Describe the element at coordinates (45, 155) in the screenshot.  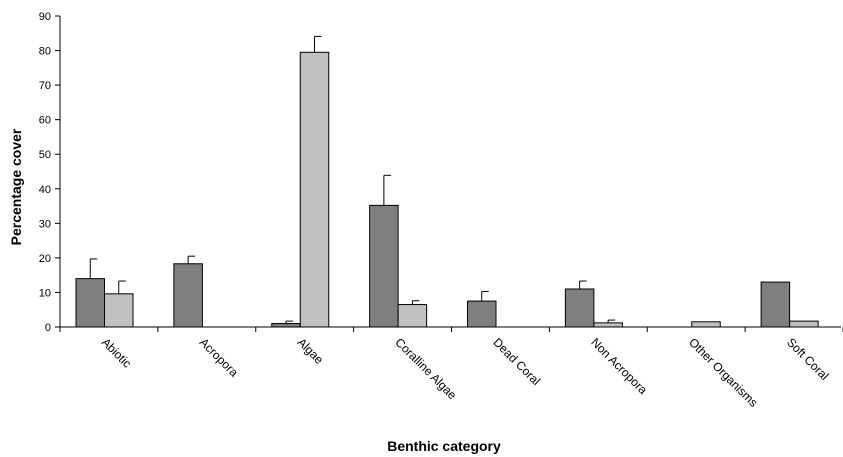
I see `y-tick-label: 50` at that location.